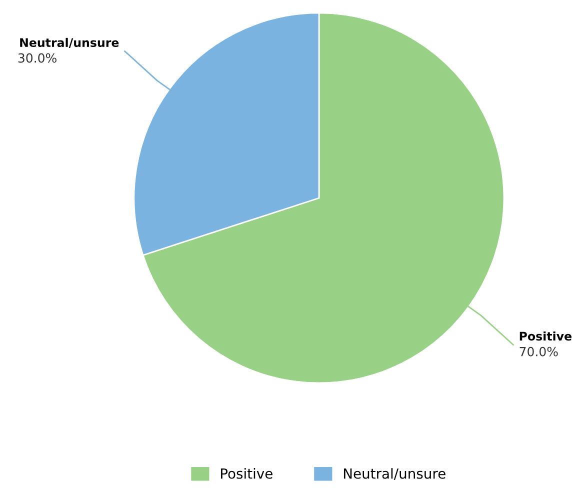 This screenshot has height=494, width=580. Describe the element at coordinates (246, 473) in the screenshot. I see `legend-label: Positive` at that location.